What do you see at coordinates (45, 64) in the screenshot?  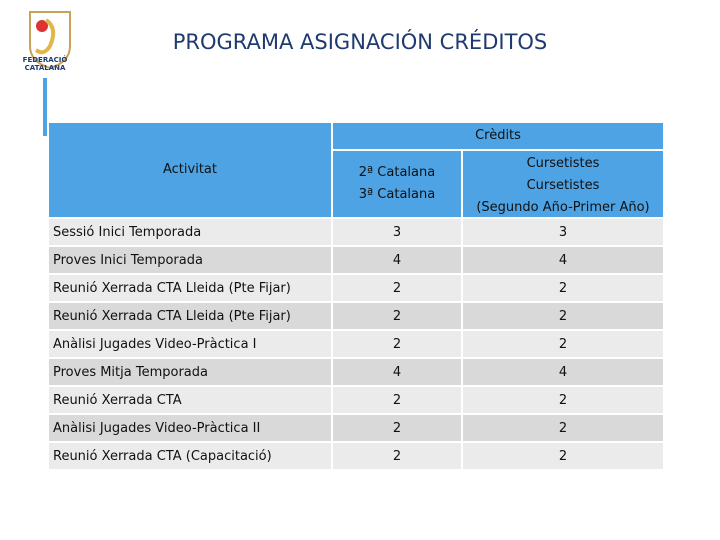 I see `logo-text: FEDERACIÓ CATALANA` at bounding box center [45, 64].